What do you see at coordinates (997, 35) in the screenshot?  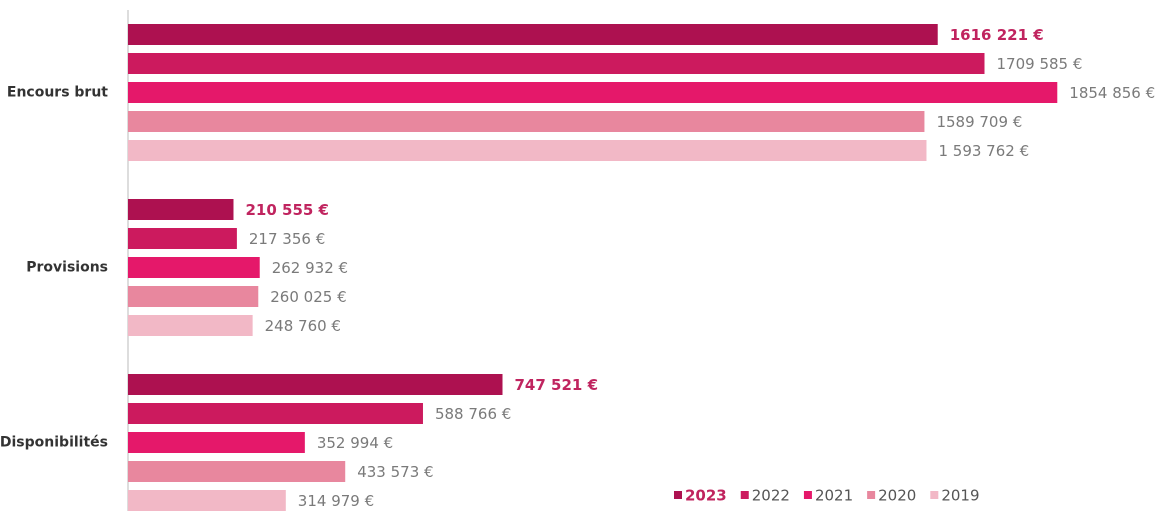 I see `value-label: 1616 221 €` at bounding box center [997, 35].